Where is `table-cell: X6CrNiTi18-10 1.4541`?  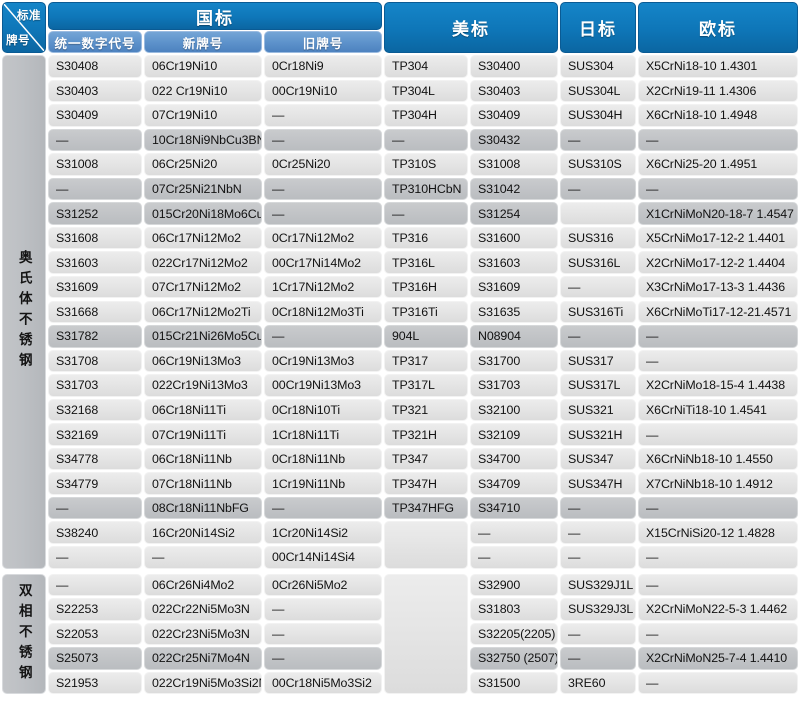
table-cell: X6CrNiTi18-10 1.4541 is located at coordinates (718, 410).